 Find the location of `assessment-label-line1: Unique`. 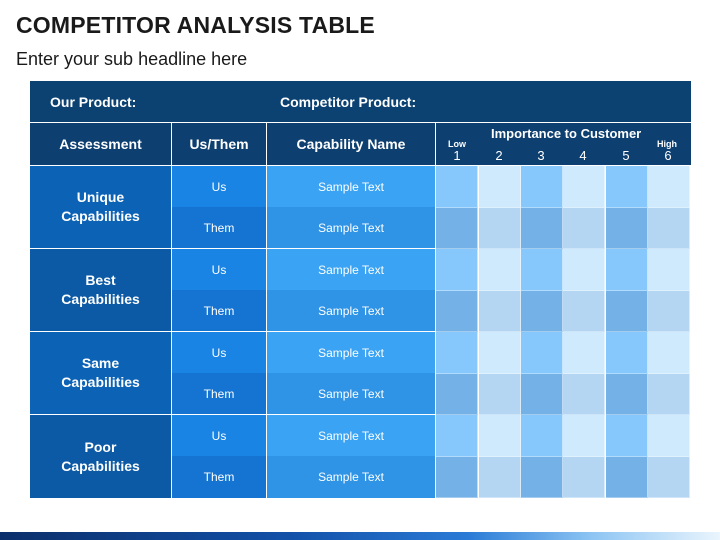

assessment-label-line1: Unique is located at coordinates (100, 197).